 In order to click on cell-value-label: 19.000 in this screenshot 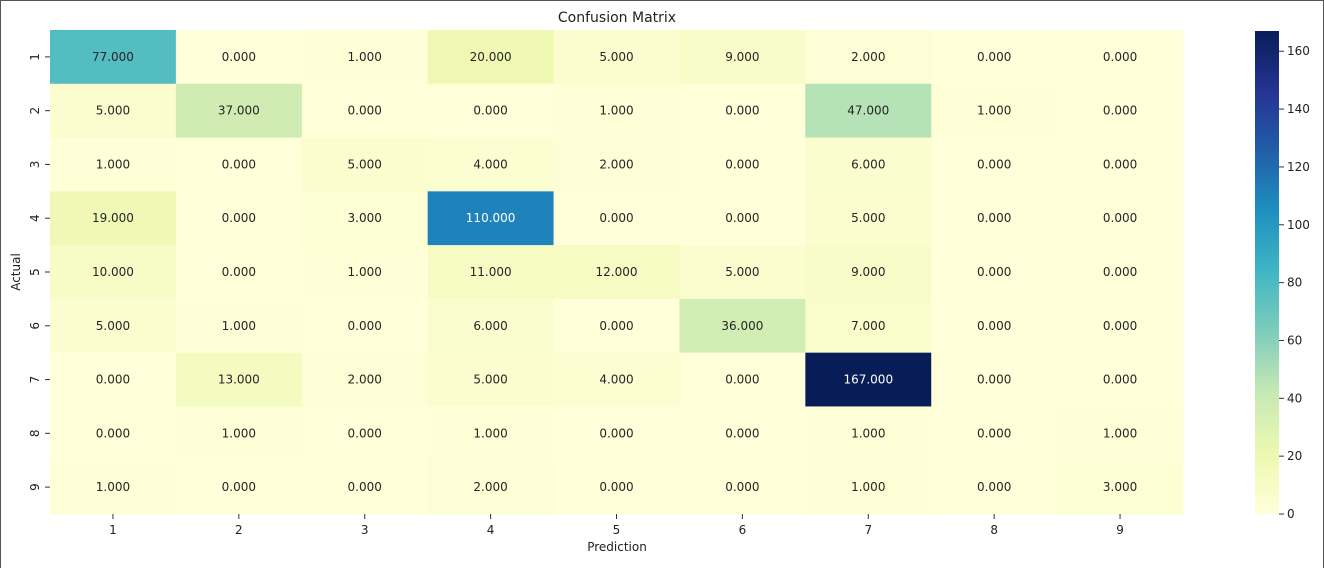, I will do `click(113, 218)`.